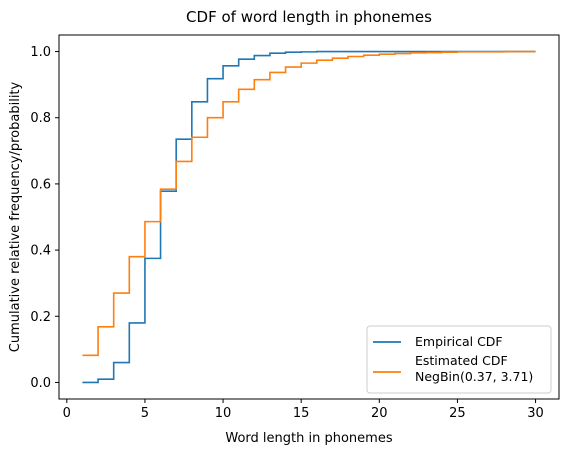  I want to click on x-tick-label: 25, so click(457, 413).